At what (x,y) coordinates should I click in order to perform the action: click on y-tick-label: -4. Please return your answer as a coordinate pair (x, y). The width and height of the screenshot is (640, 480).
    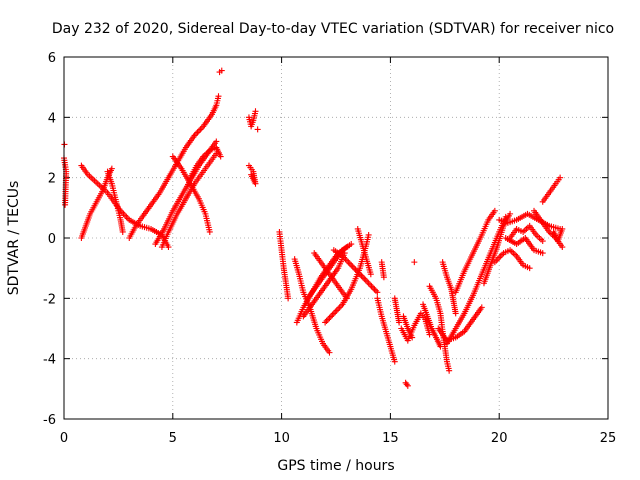
    Looking at the image, I should click on (49, 360).